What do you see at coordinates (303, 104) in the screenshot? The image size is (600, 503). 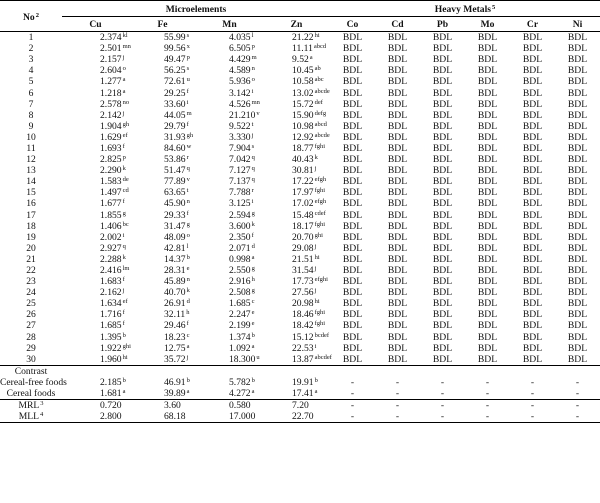 I see `cell-zn-value: 15.72` at bounding box center [303, 104].